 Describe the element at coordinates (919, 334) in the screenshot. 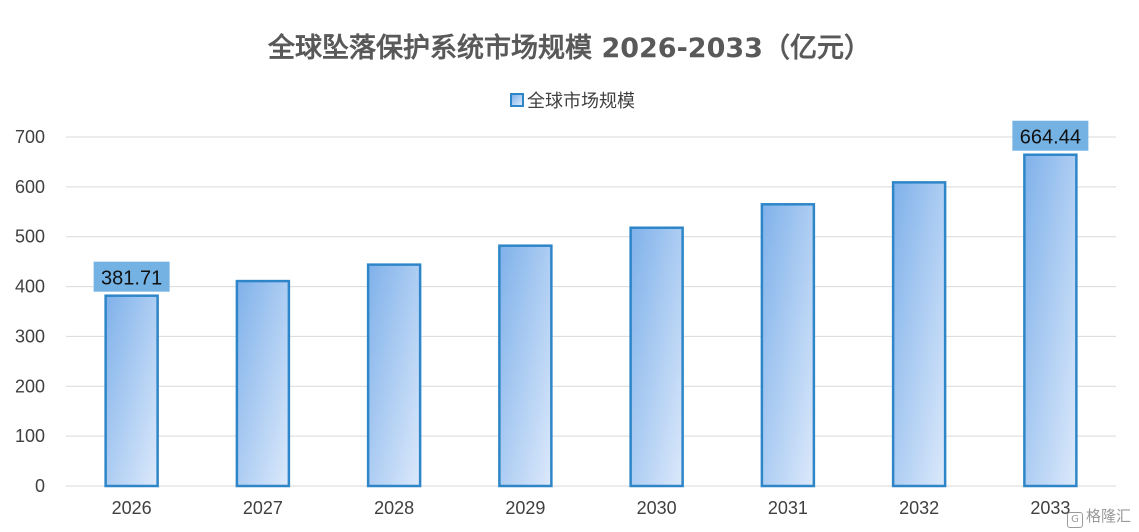

I see `bar-2032` at that location.